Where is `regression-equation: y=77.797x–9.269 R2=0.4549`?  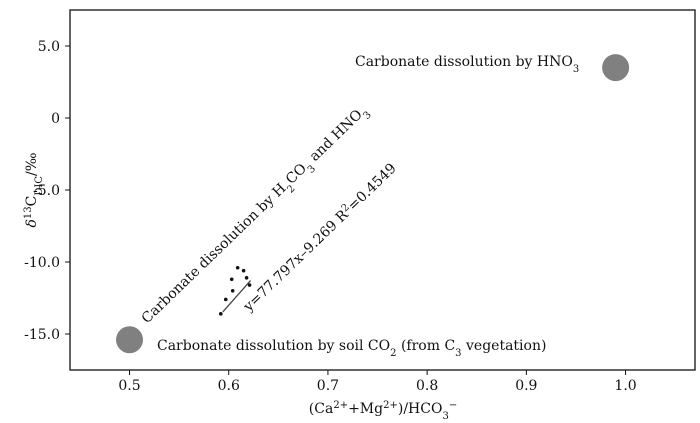 regression-equation: y=77.797x–9.269 R2=0.4549 is located at coordinates (319, 237).